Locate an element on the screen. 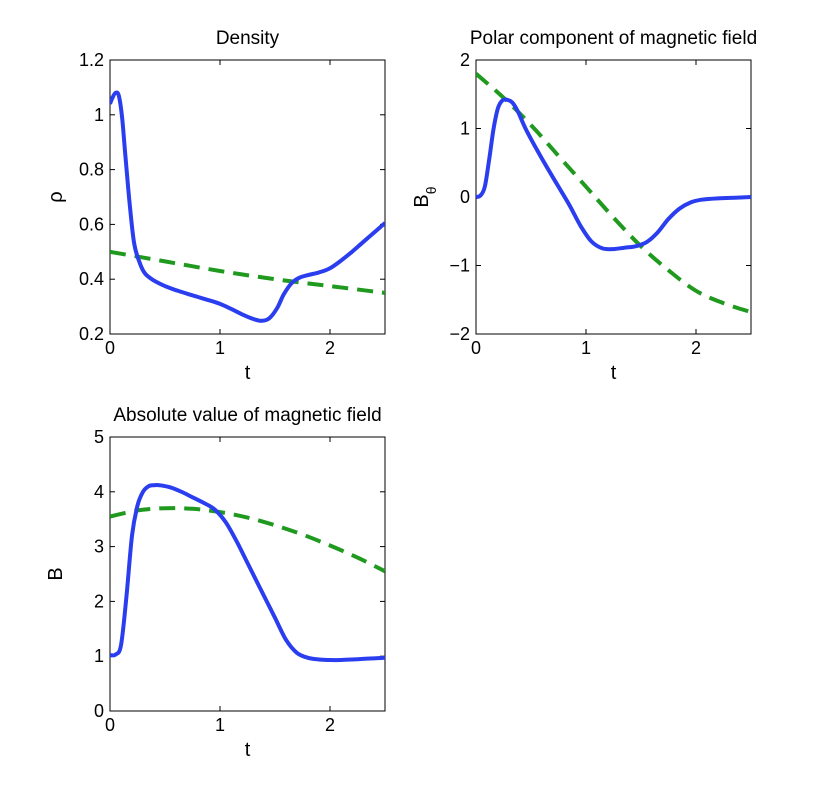  absolute-field-xlabel: t is located at coordinates (248, 750).